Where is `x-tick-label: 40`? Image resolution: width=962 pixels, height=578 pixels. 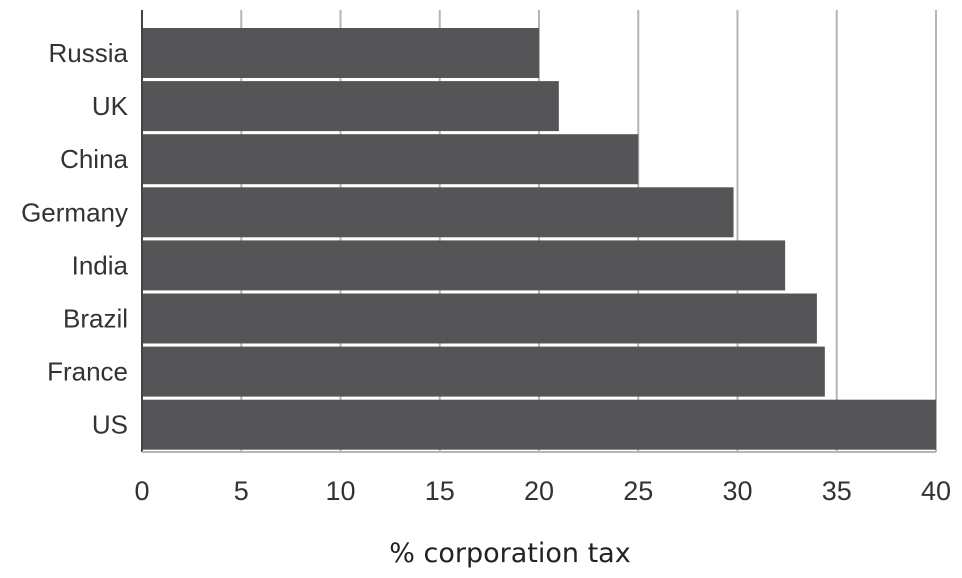
x-tick-label: 40 is located at coordinates (936, 491).